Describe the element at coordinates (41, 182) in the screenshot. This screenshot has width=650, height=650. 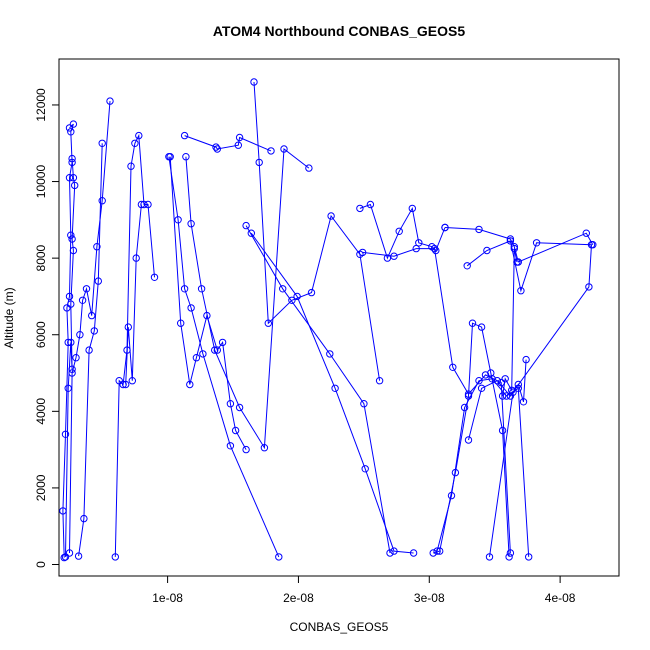
I see `y-tick-label: 10000` at that location.